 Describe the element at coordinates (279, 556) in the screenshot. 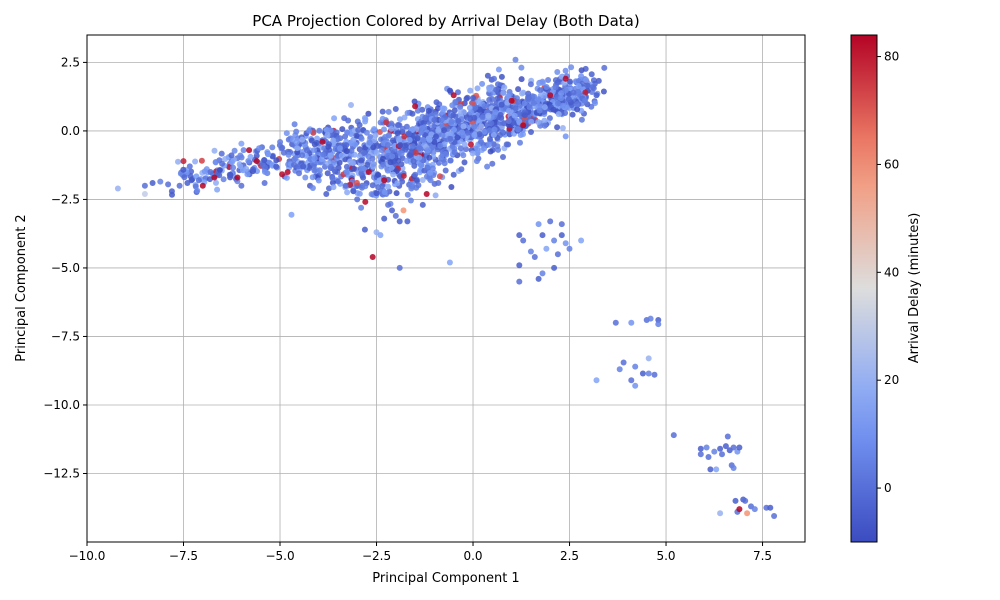

I see `x-tick-label: −5.0` at that location.